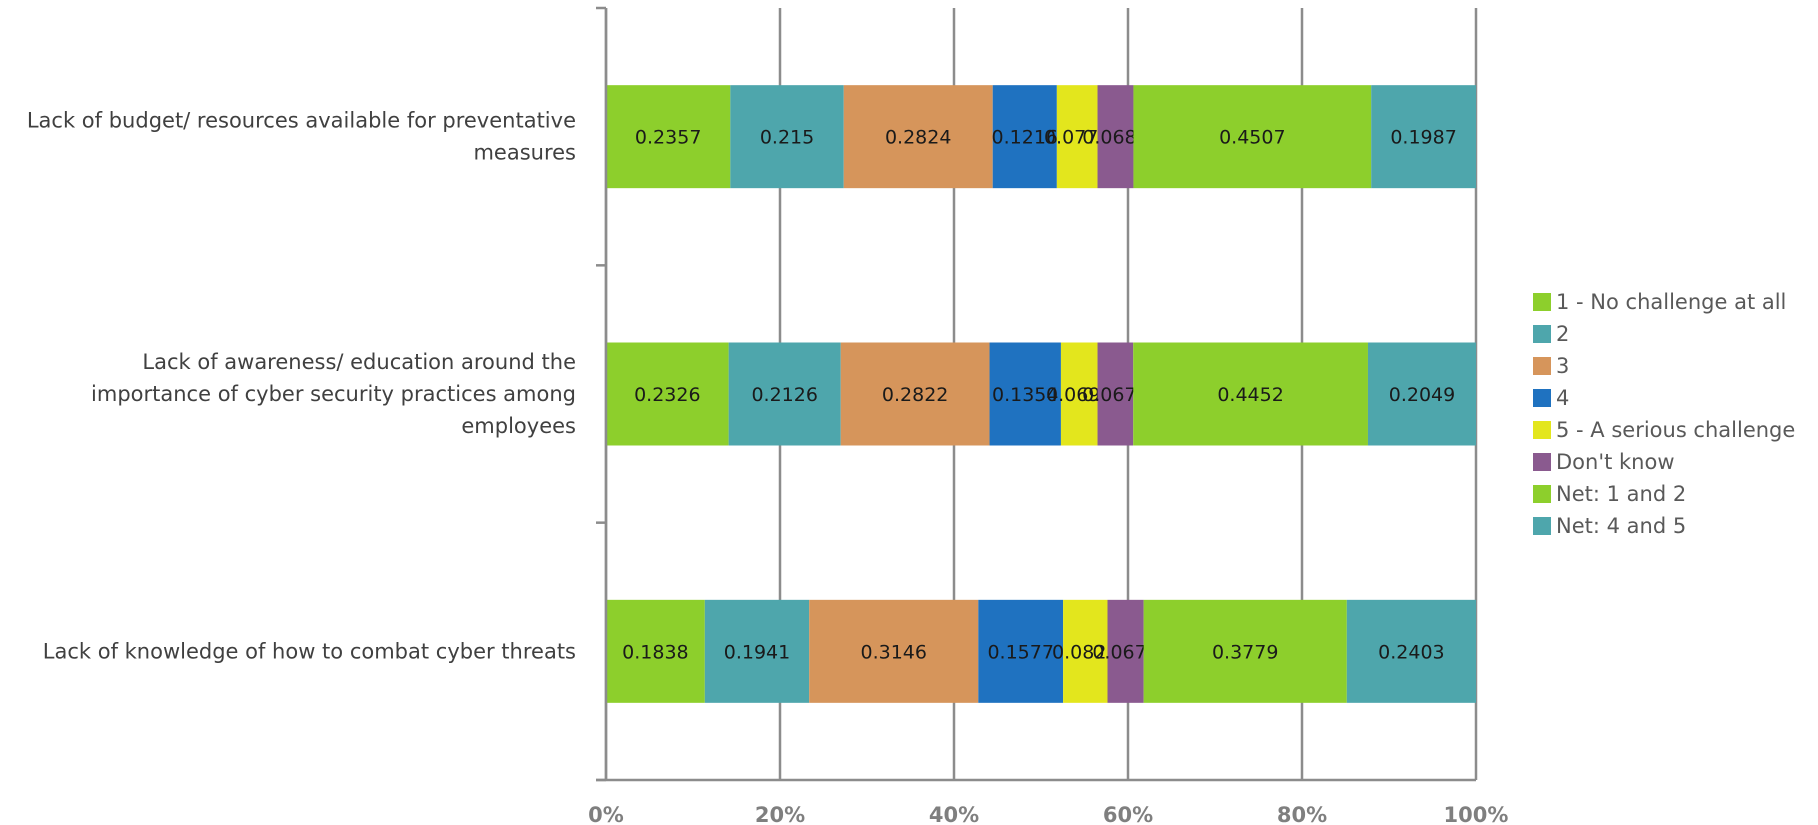 Image resolution: width=1818 pixels, height=825 pixels. I want to click on data-label: 0.0672, so click(1125, 652).